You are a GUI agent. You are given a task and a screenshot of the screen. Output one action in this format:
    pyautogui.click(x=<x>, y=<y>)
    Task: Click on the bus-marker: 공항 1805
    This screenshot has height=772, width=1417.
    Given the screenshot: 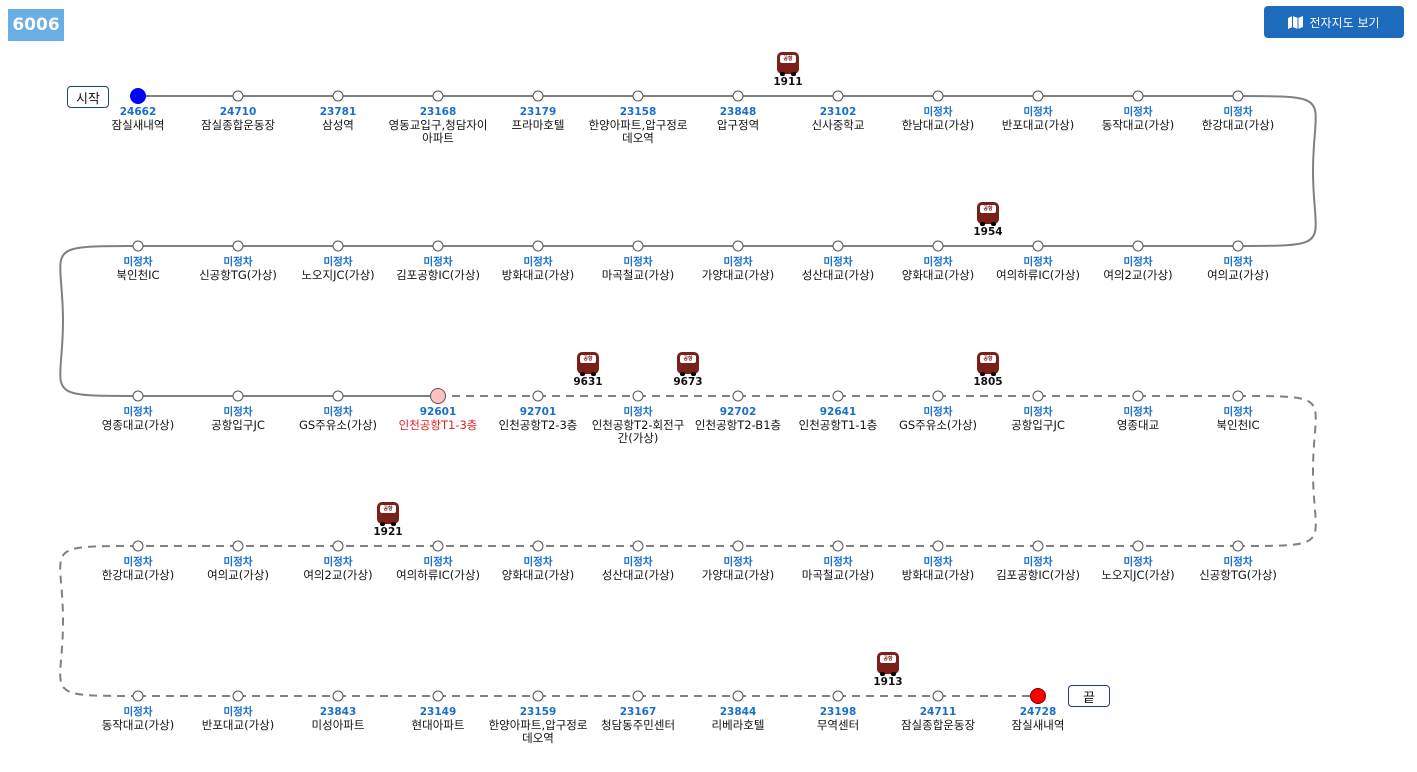 What is the action you would take?
    pyautogui.click(x=988, y=370)
    